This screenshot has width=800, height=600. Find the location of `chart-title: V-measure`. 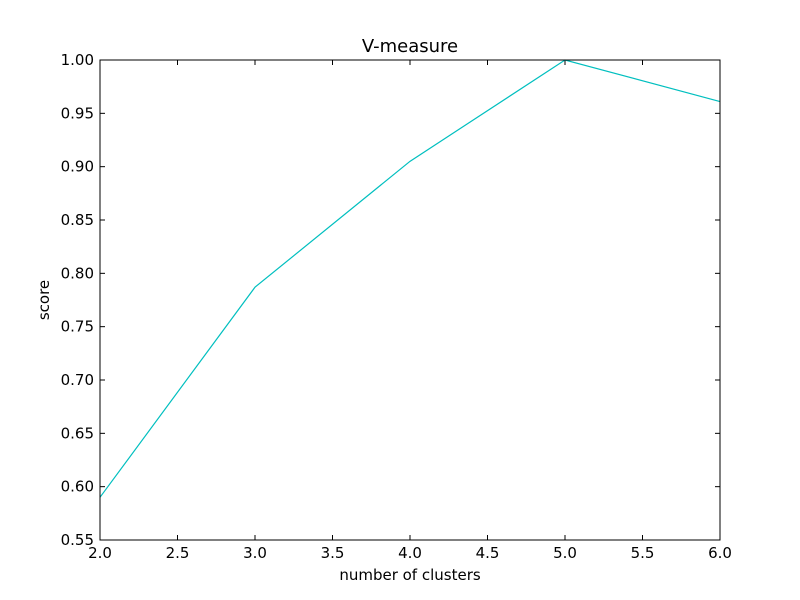

chart-title: V-measure is located at coordinates (410, 46).